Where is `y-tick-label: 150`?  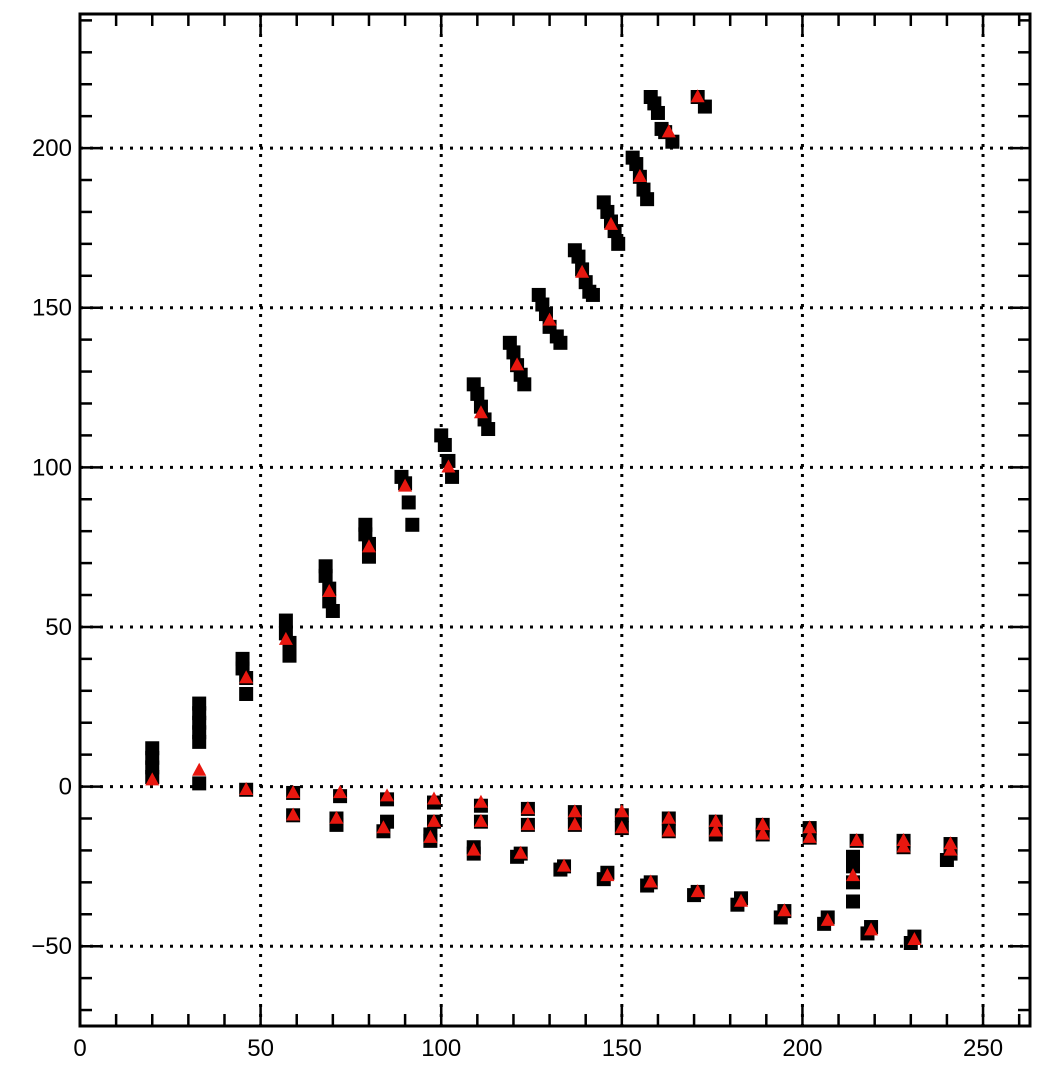 y-tick-label: 150 is located at coordinates (52, 308).